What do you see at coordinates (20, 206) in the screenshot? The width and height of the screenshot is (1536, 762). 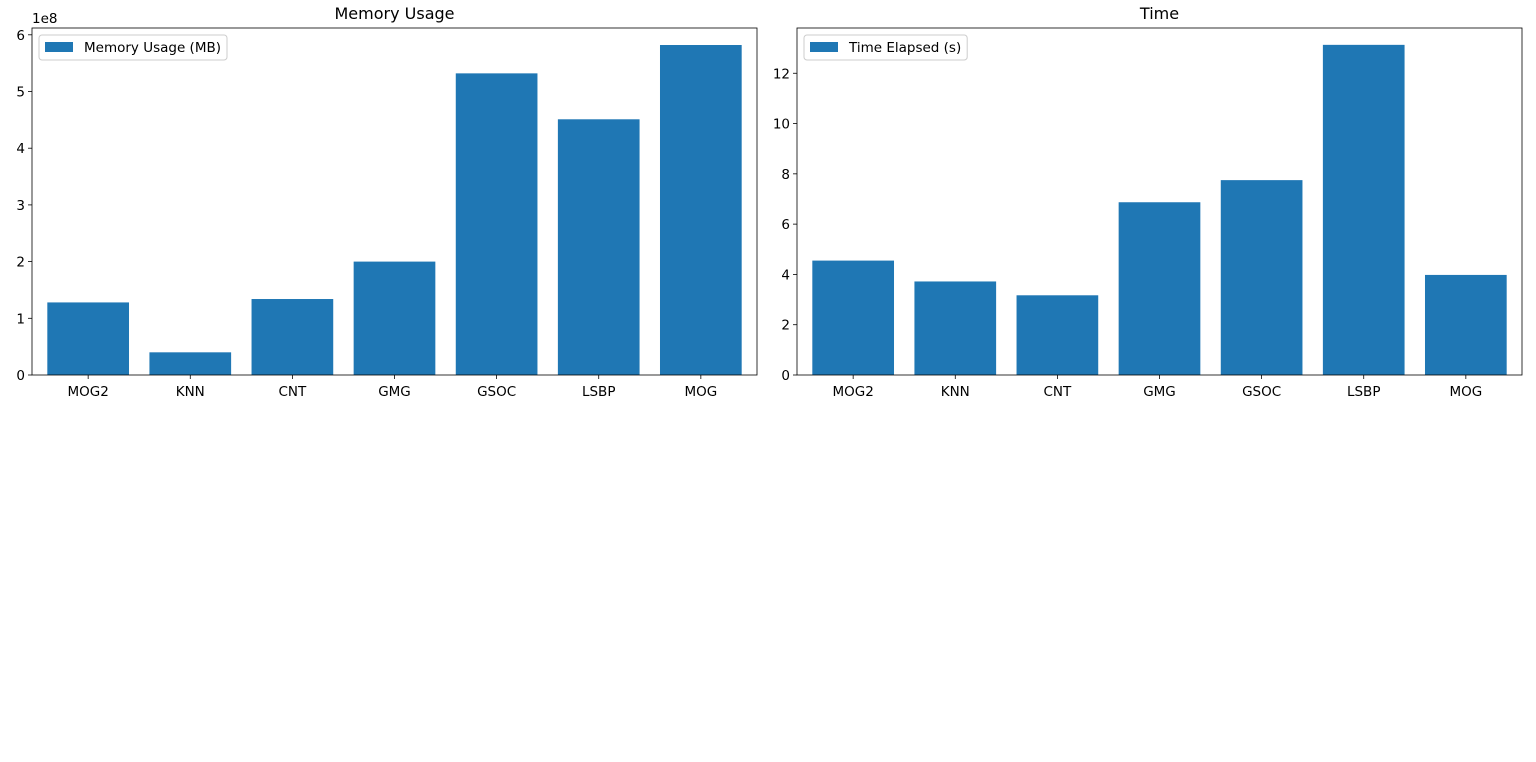 I see `y-tick-label: 3` at bounding box center [20, 206].